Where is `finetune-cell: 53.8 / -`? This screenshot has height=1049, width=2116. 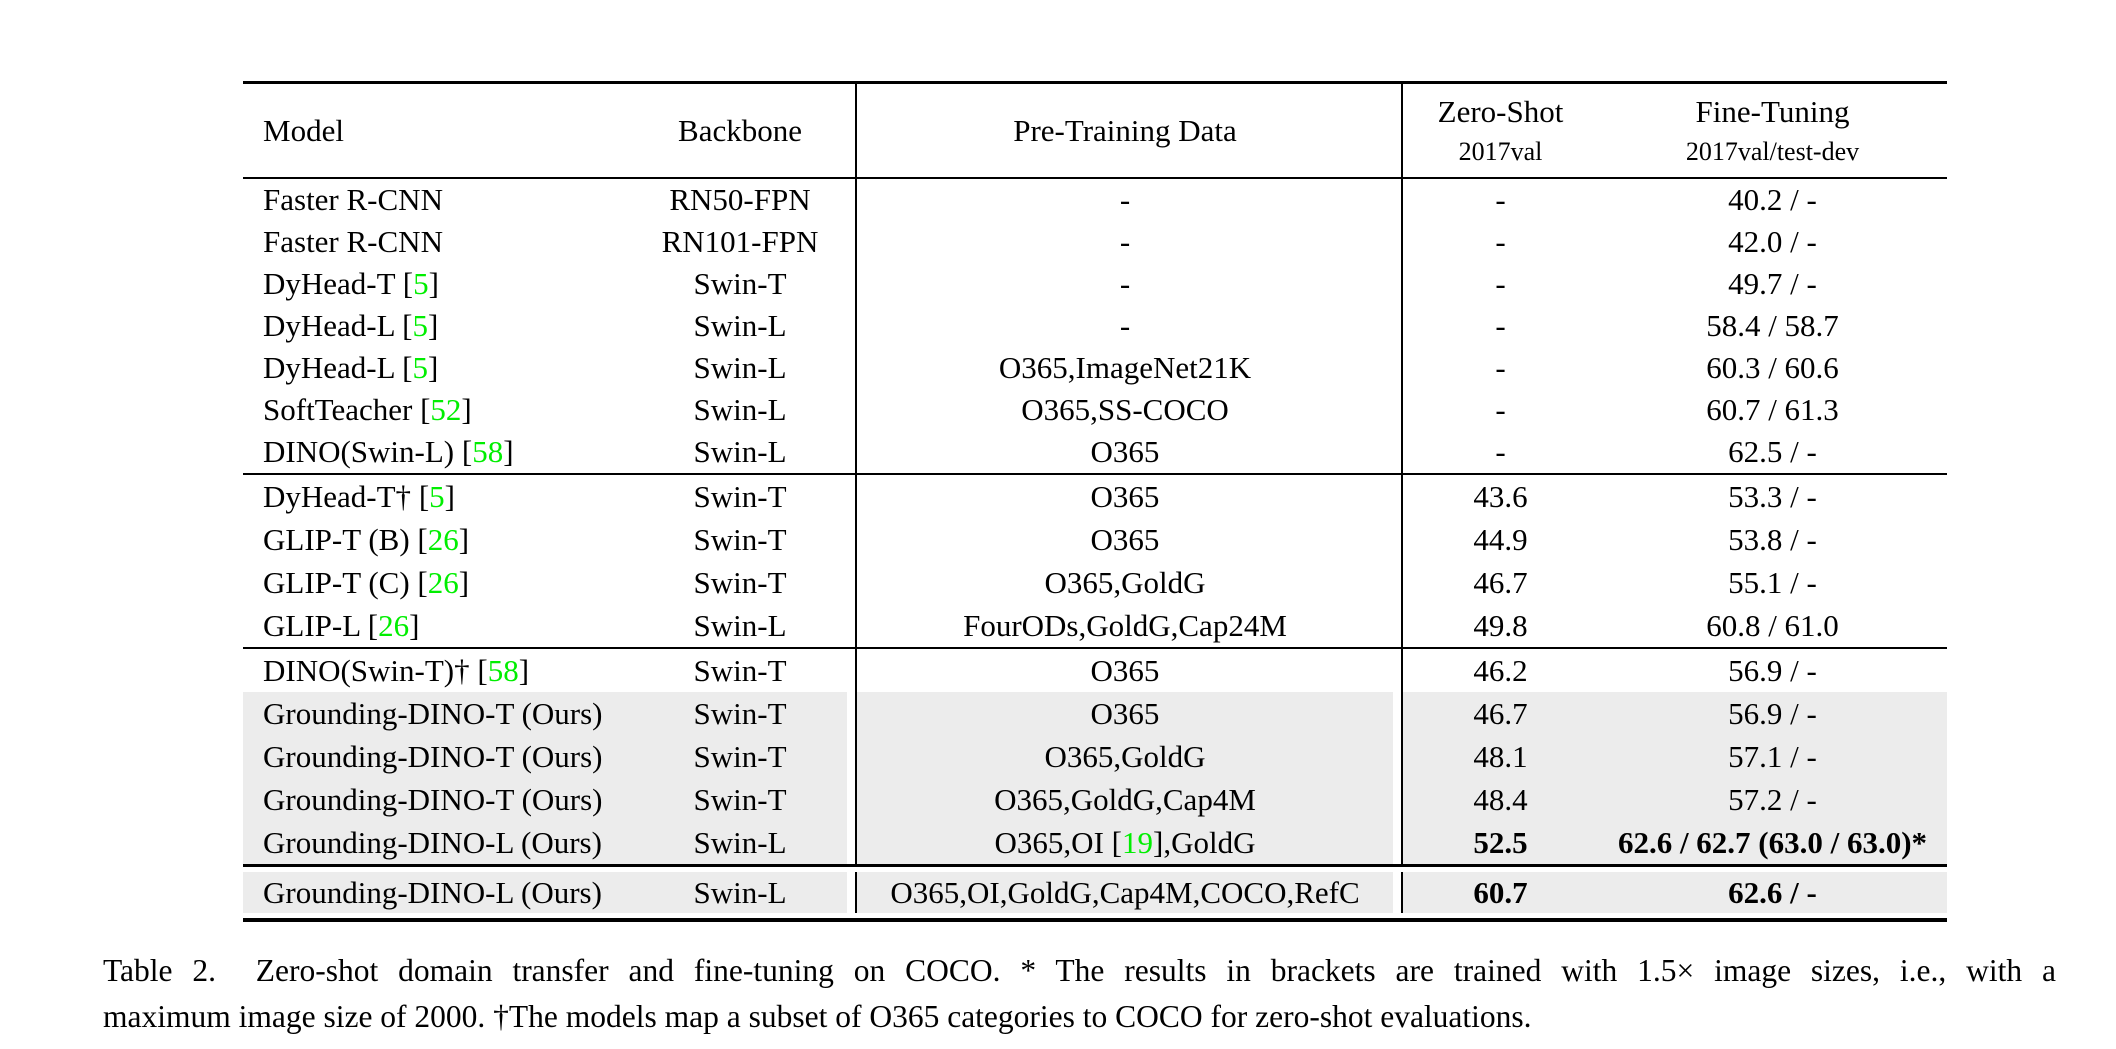
finetune-cell: 53.8 / - is located at coordinates (1772, 539).